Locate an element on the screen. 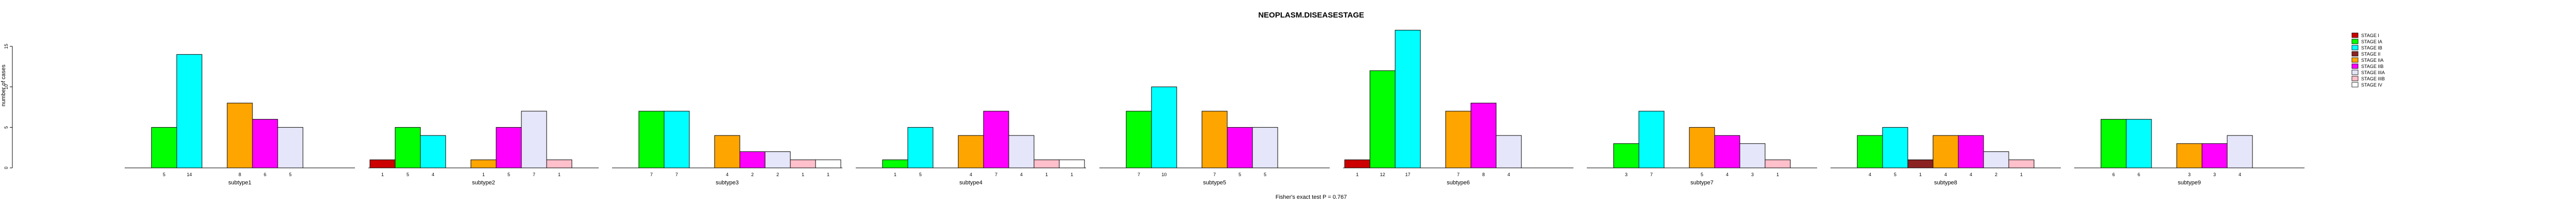  legend-label: STAGE II is located at coordinates (2370, 54).